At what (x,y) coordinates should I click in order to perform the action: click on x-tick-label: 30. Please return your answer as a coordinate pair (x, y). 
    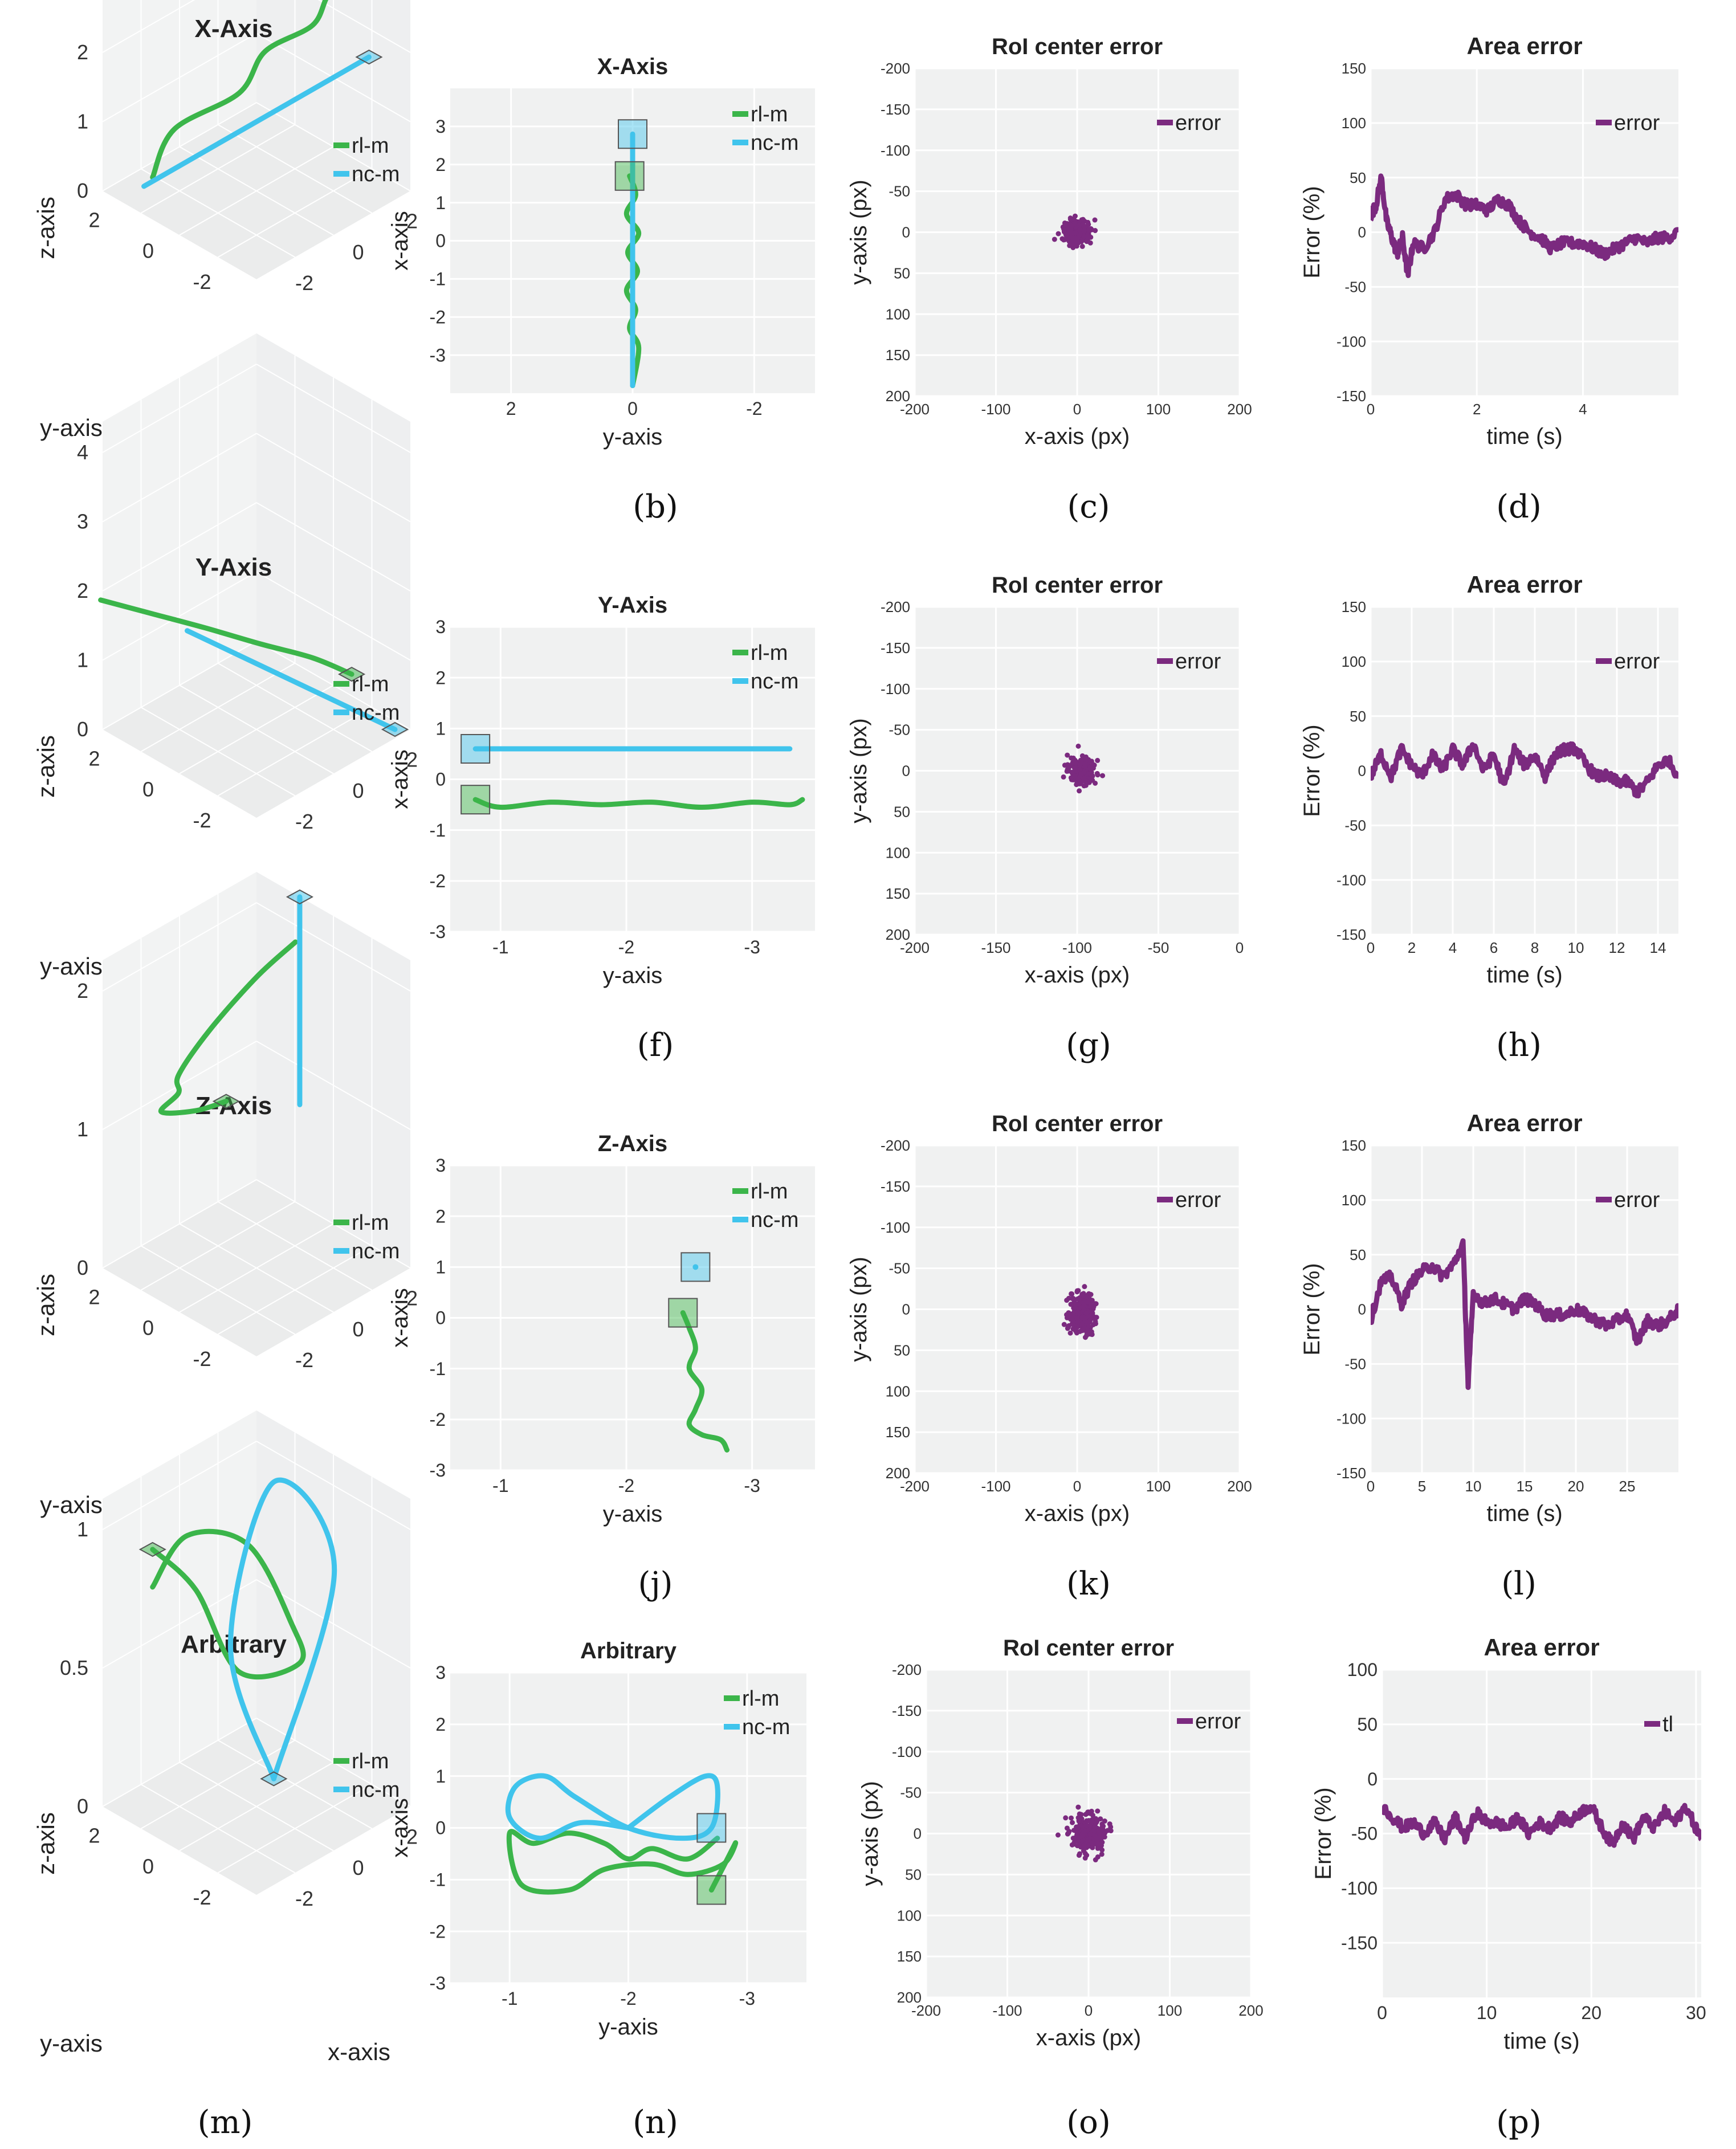
    Looking at the image, I should click on (1696, 2013).